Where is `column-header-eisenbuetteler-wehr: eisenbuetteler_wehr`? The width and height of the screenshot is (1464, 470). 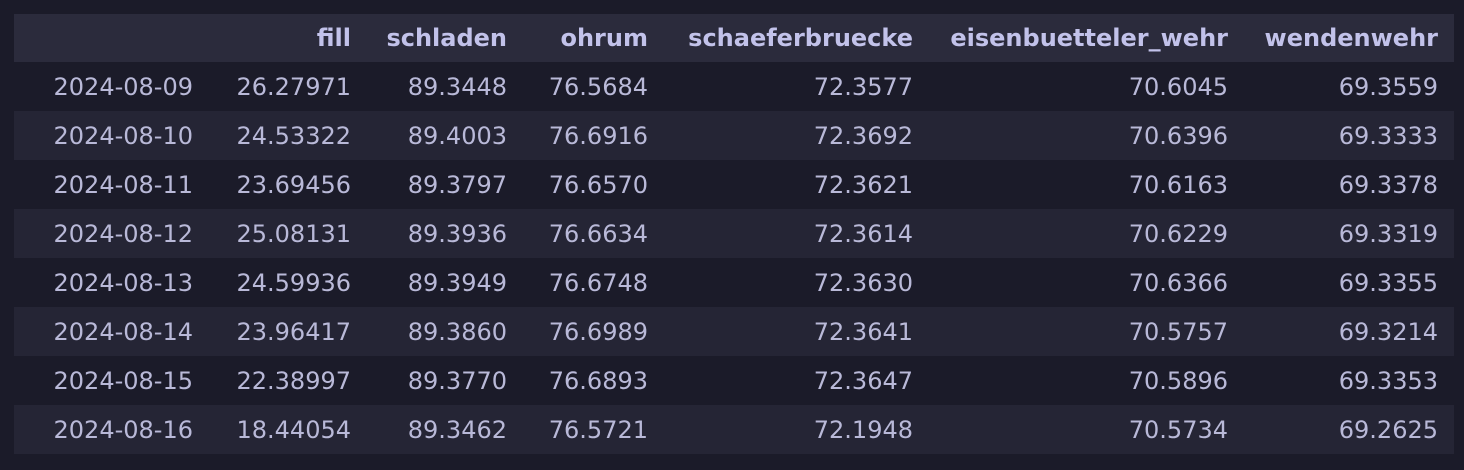
column-header-eisenbuetteler-wehr: eisenbuetteler_wehr is located at coordinates (1089, 38).